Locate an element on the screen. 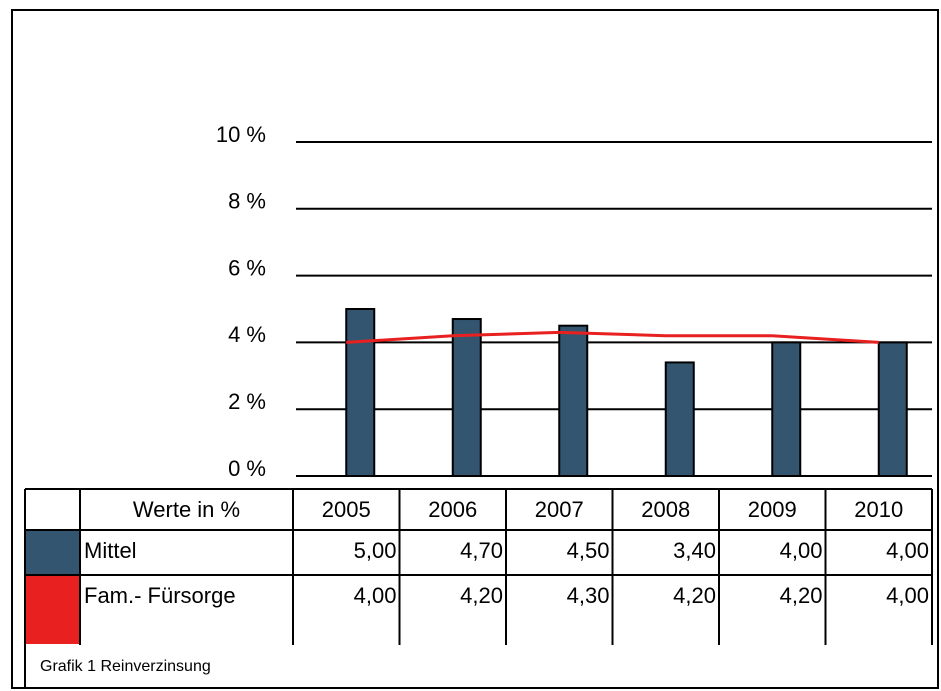 This screenshot has width=941, height=691. legend-label: Mittel is located at coordinates (110, 550).